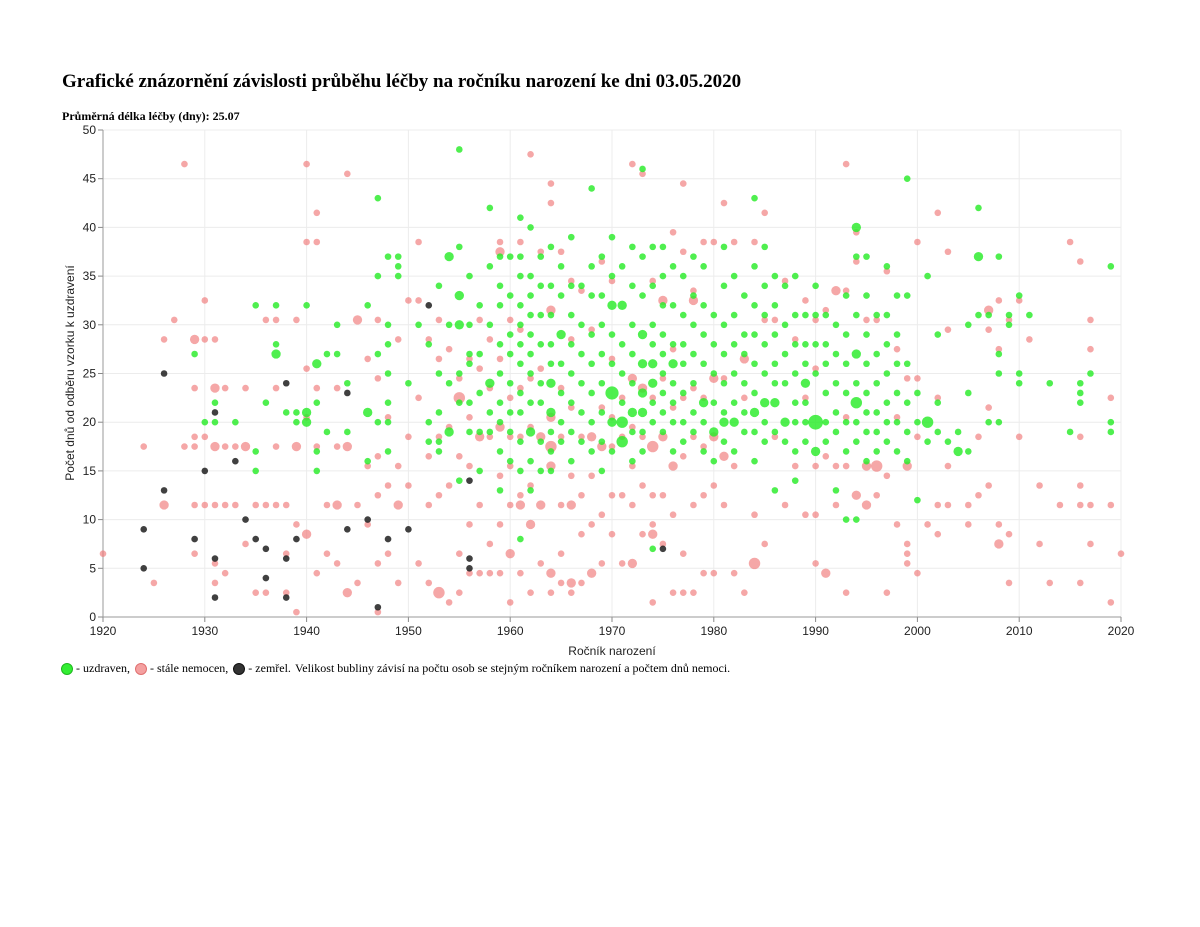 This screenshot has height=927, width=1200. What do you see at coordinates (612, 651) in the screenshot?
I see `x-axis-label: Ročník narození` at bounding box center [612, 651].